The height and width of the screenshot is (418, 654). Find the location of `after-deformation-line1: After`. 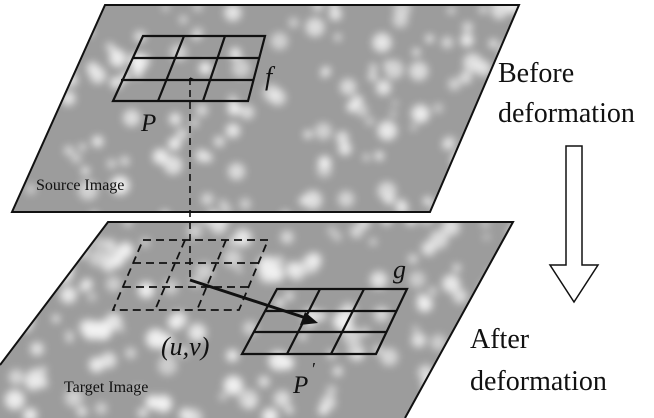

after-deformation-line1: After is located at coordinates (500, 339).